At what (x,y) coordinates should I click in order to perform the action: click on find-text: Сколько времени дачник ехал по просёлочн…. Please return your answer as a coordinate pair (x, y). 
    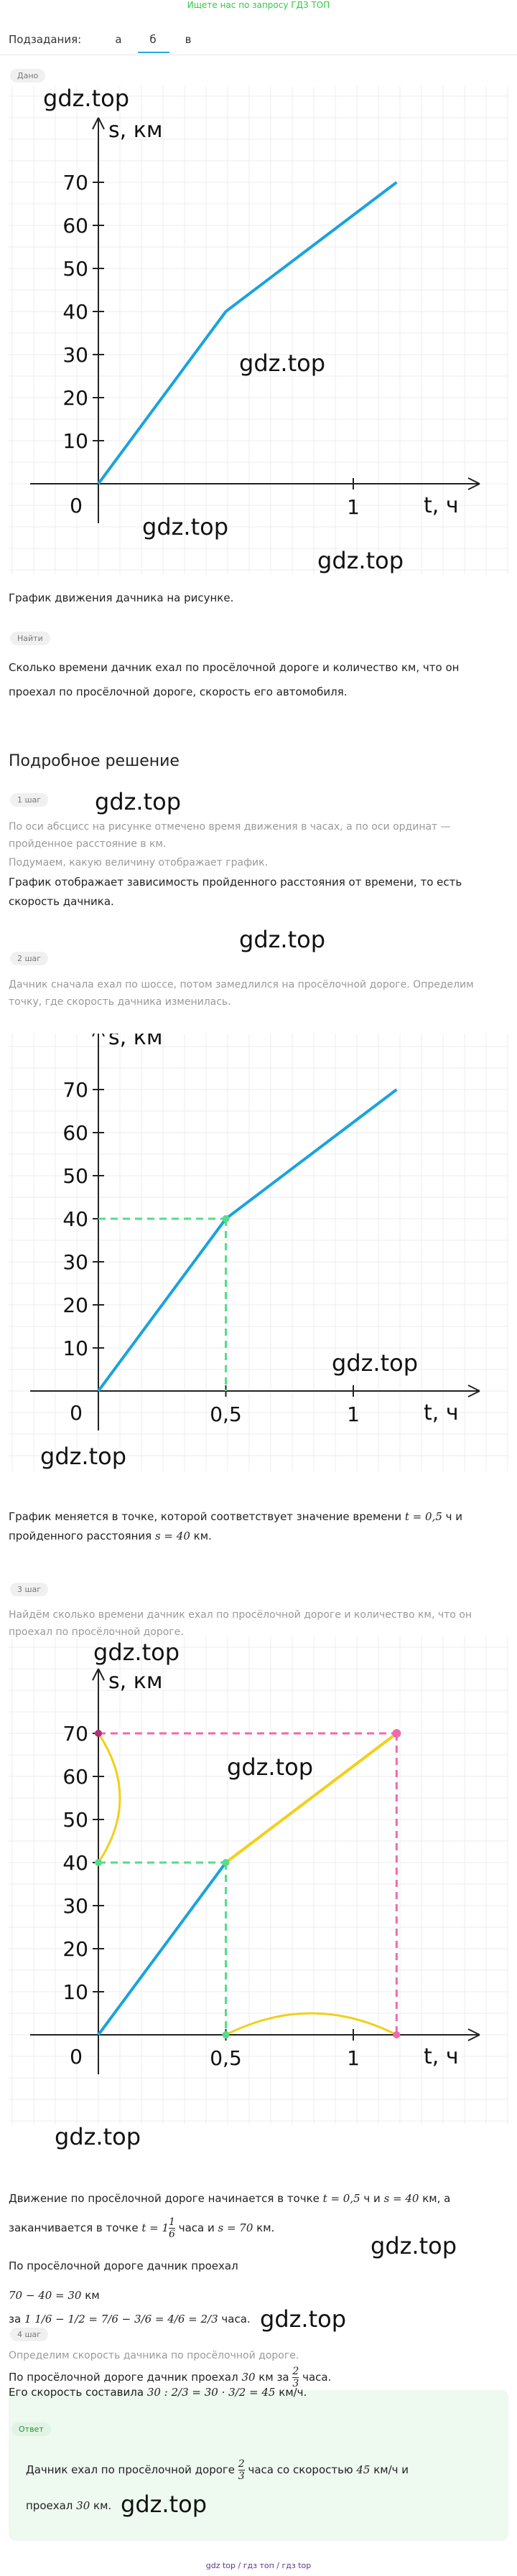
    Looking at the image, I should click on (234, 680).